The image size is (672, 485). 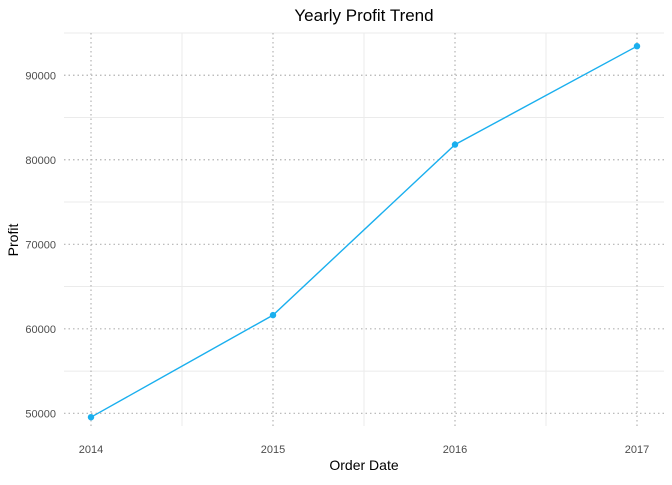 What do you see at coordinates (637, 450) in the screenshot?
I see `x-tick-label: 2017` at bounding box center [637, 450].